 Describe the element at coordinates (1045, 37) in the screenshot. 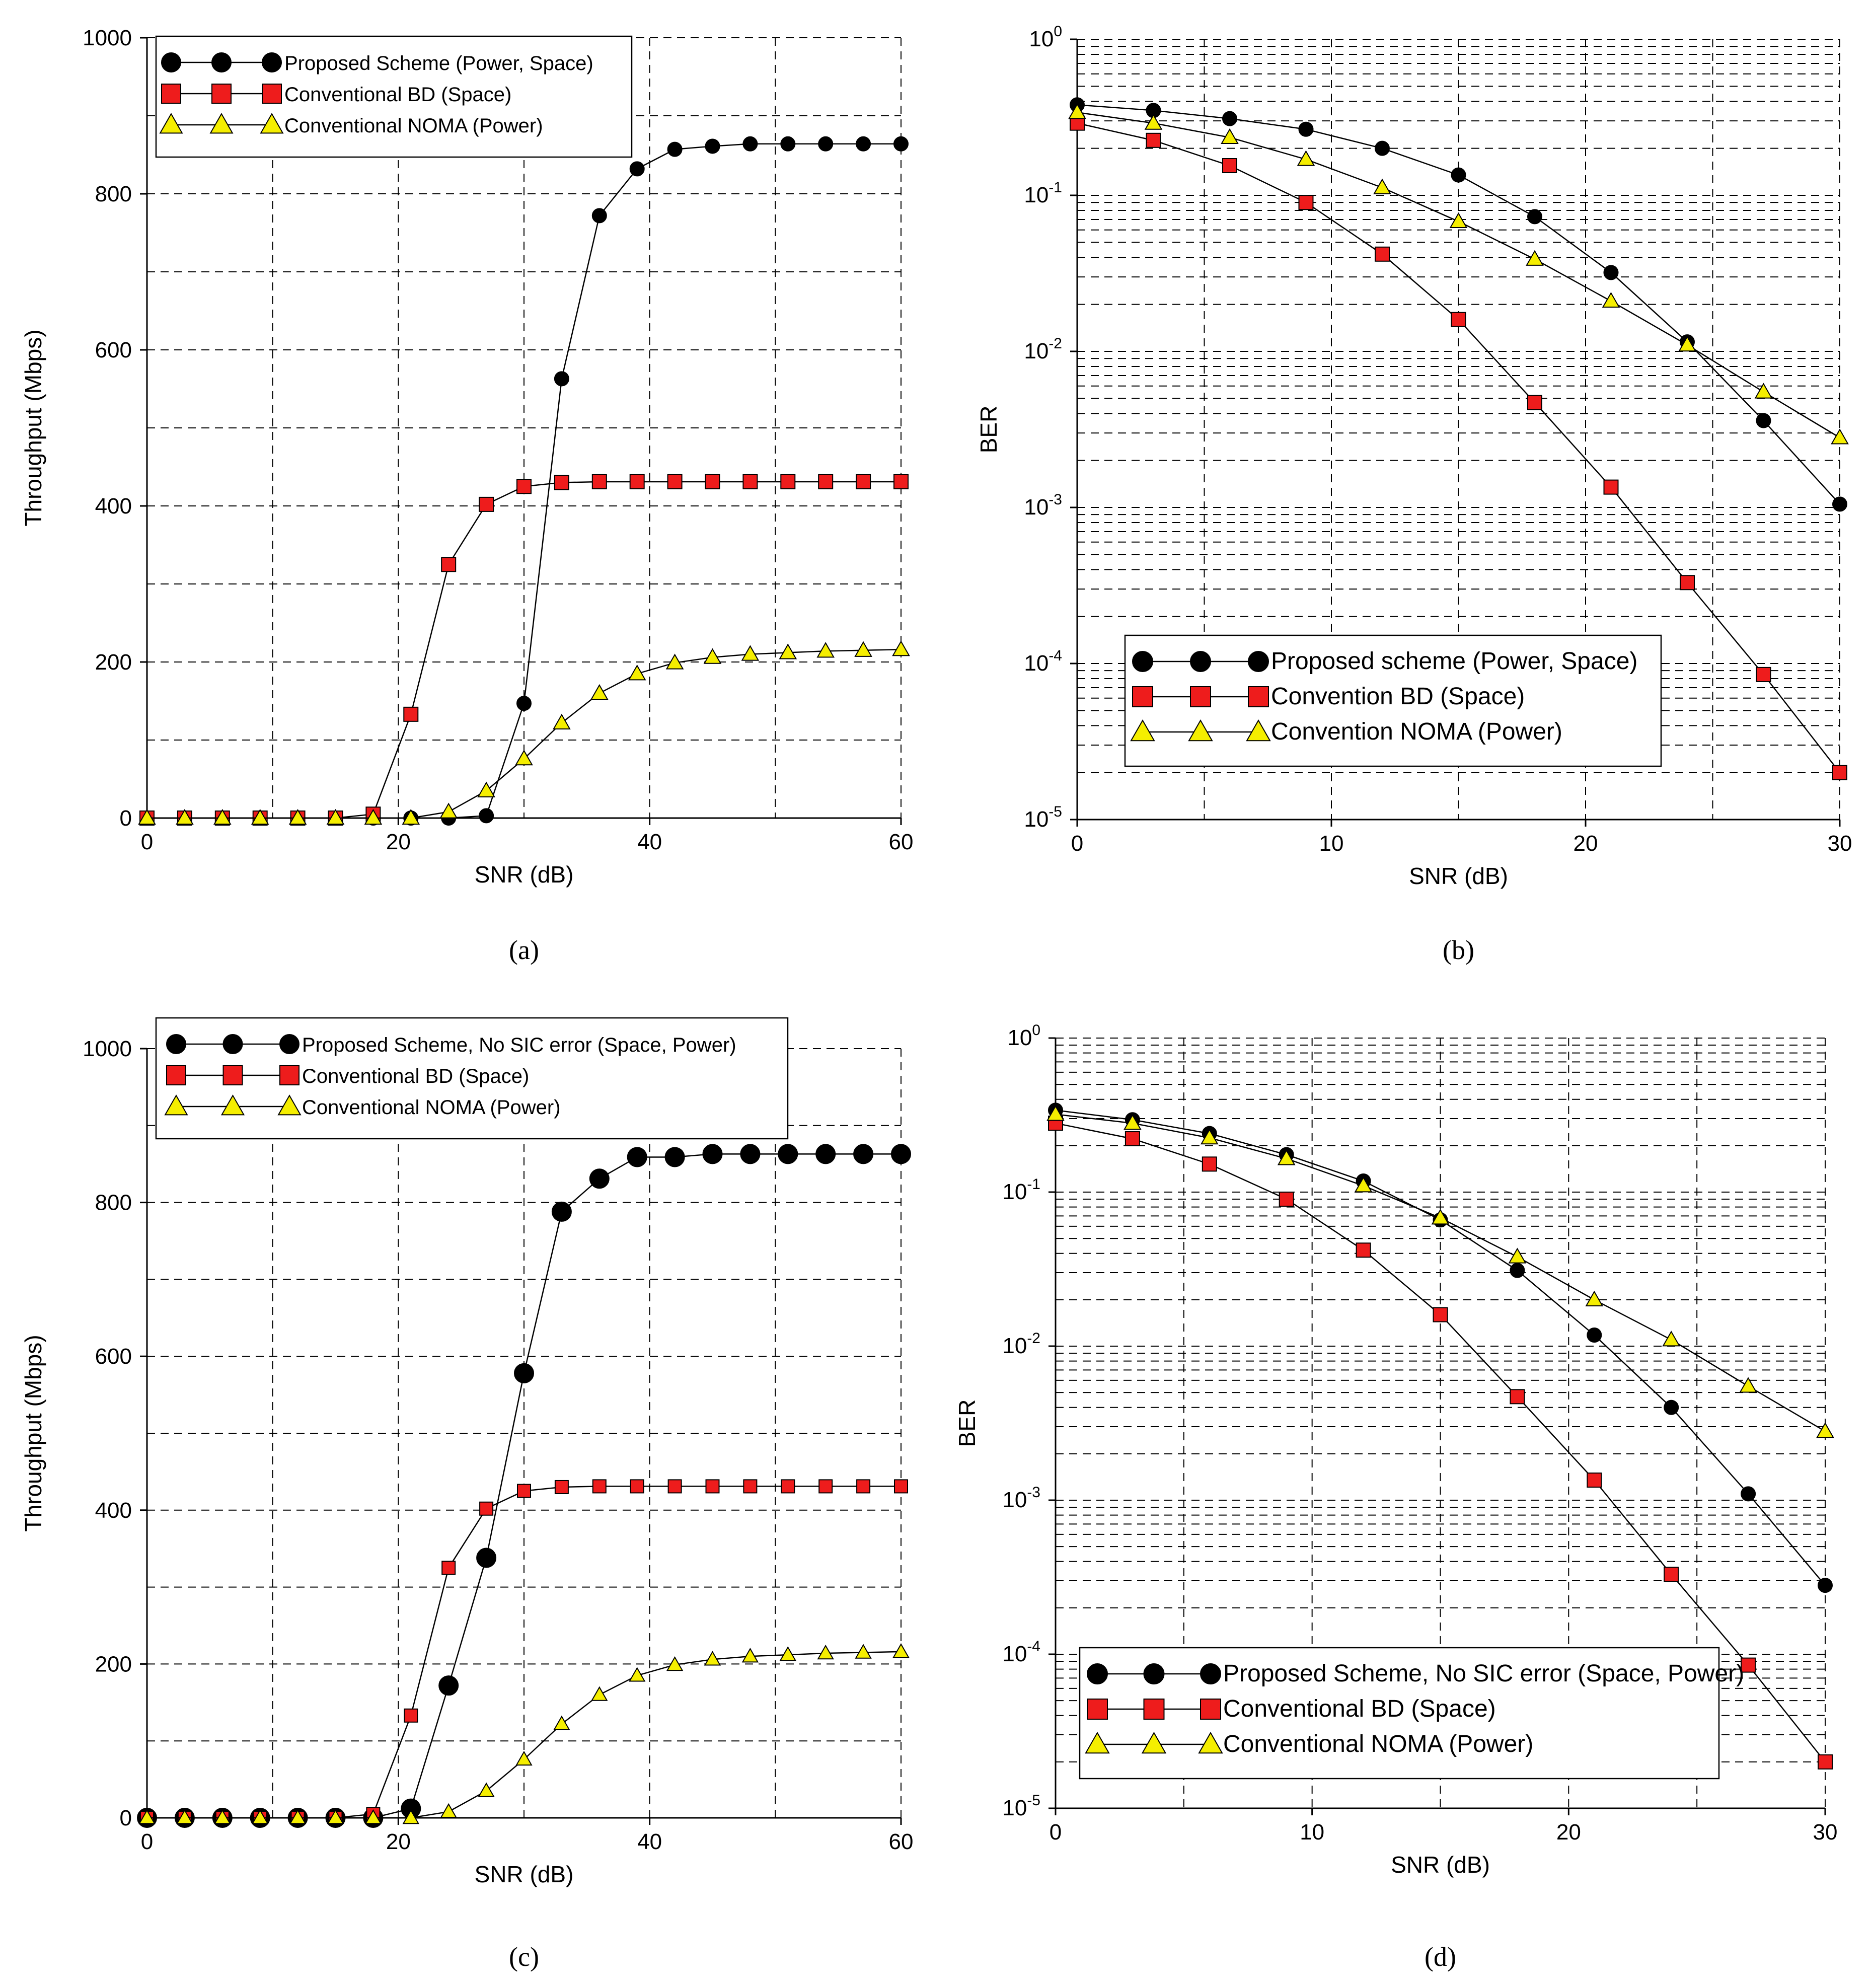

I see `y-tick-label: 10⁰` at that location.